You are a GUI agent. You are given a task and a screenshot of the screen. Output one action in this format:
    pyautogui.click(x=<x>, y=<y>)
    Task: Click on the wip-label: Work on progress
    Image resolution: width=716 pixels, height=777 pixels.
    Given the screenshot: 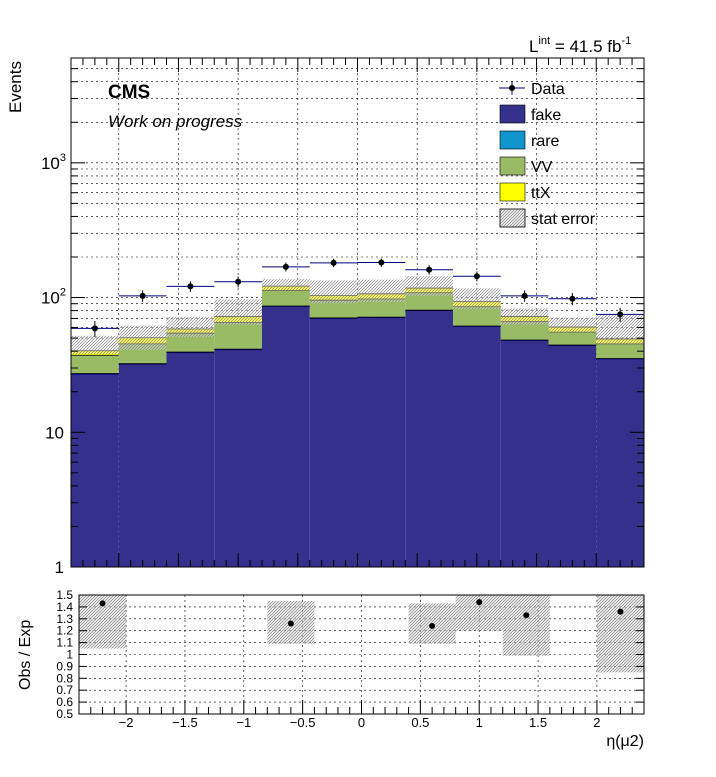 What is the action you would take?
    pyautogui.click(x=175, y=121)
    